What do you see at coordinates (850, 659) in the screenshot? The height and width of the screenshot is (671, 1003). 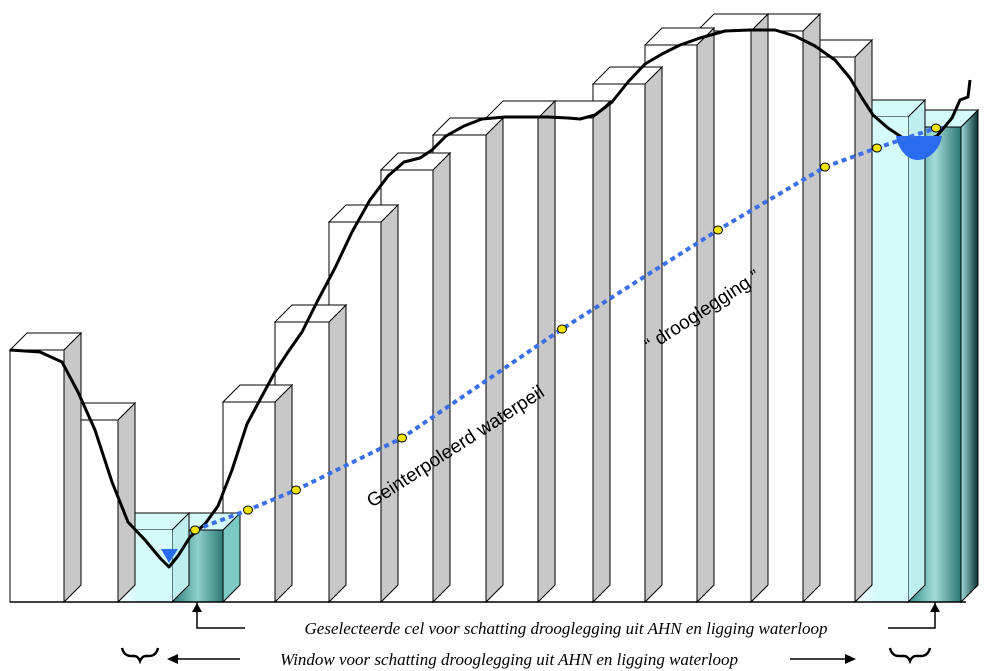 I see `arrow-right-icon` at bounding box center [850, 659].